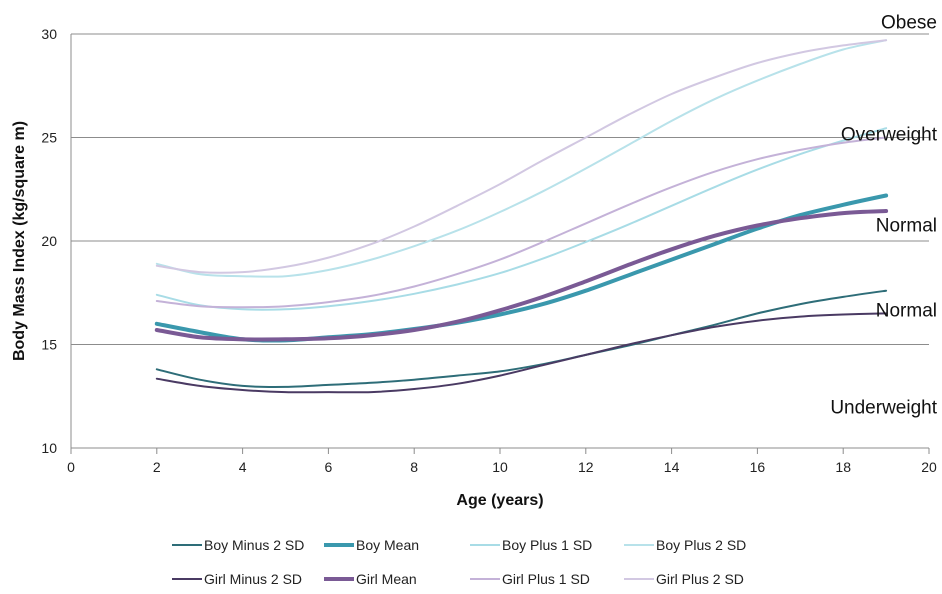 The height and width of the screenshot is (594, 942). I want to click on annotation-underweight: Underweight, so click(883, 408).